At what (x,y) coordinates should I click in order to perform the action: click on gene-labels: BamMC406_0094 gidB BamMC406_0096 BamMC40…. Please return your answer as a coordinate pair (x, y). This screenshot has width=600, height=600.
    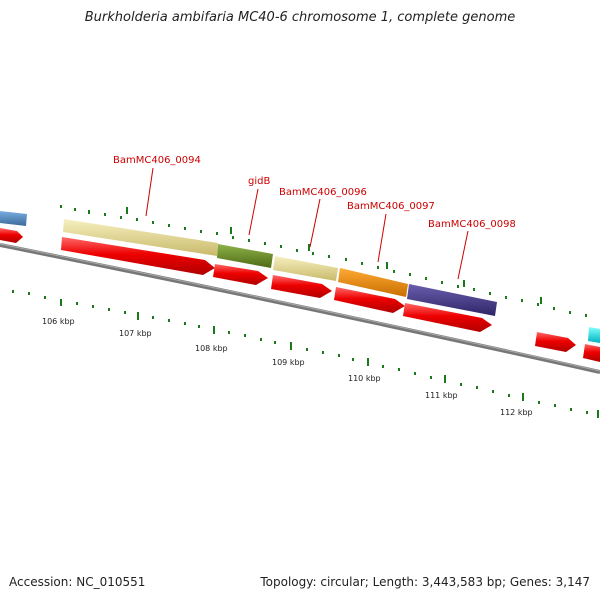
    Looking at the image, I should click on (314, 192).